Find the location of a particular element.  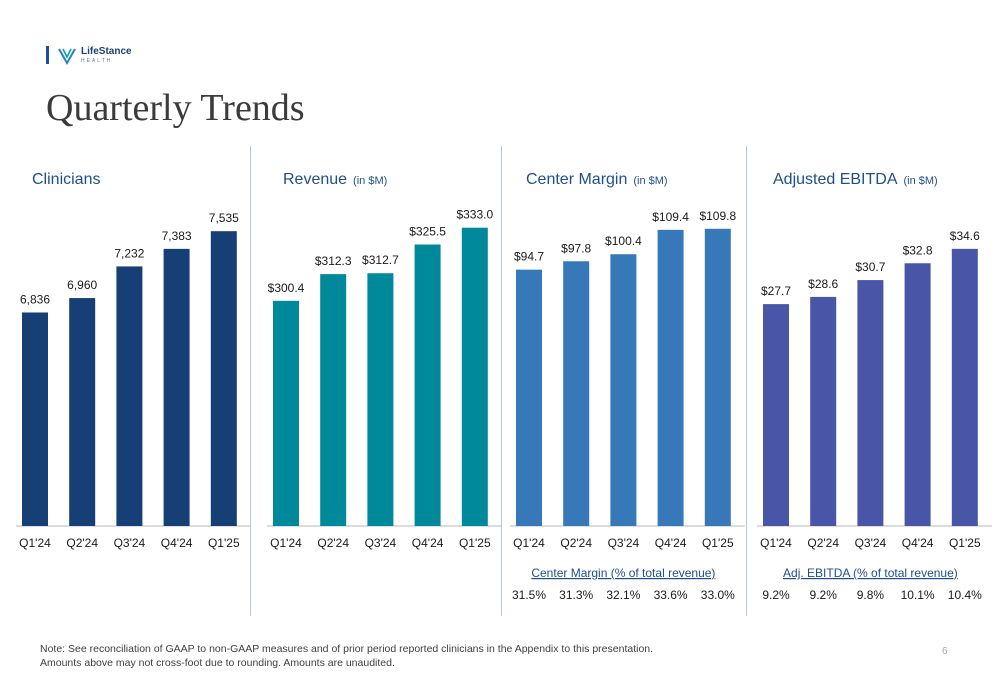

company-logo: LifeStance HEALTH is located at coordinates (89, 55).